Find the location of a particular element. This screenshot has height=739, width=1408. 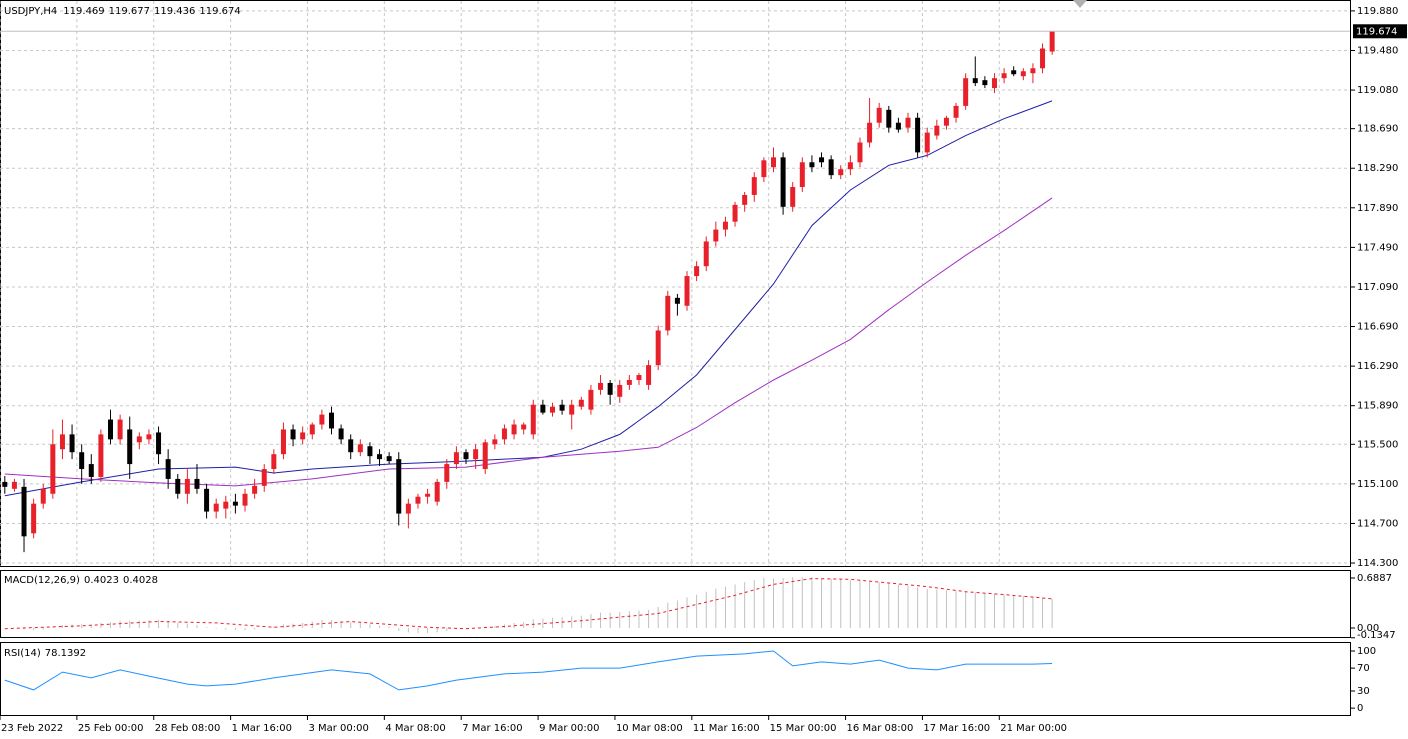

y-tick-label: 119.480 is located at coordinates (1377, 50).